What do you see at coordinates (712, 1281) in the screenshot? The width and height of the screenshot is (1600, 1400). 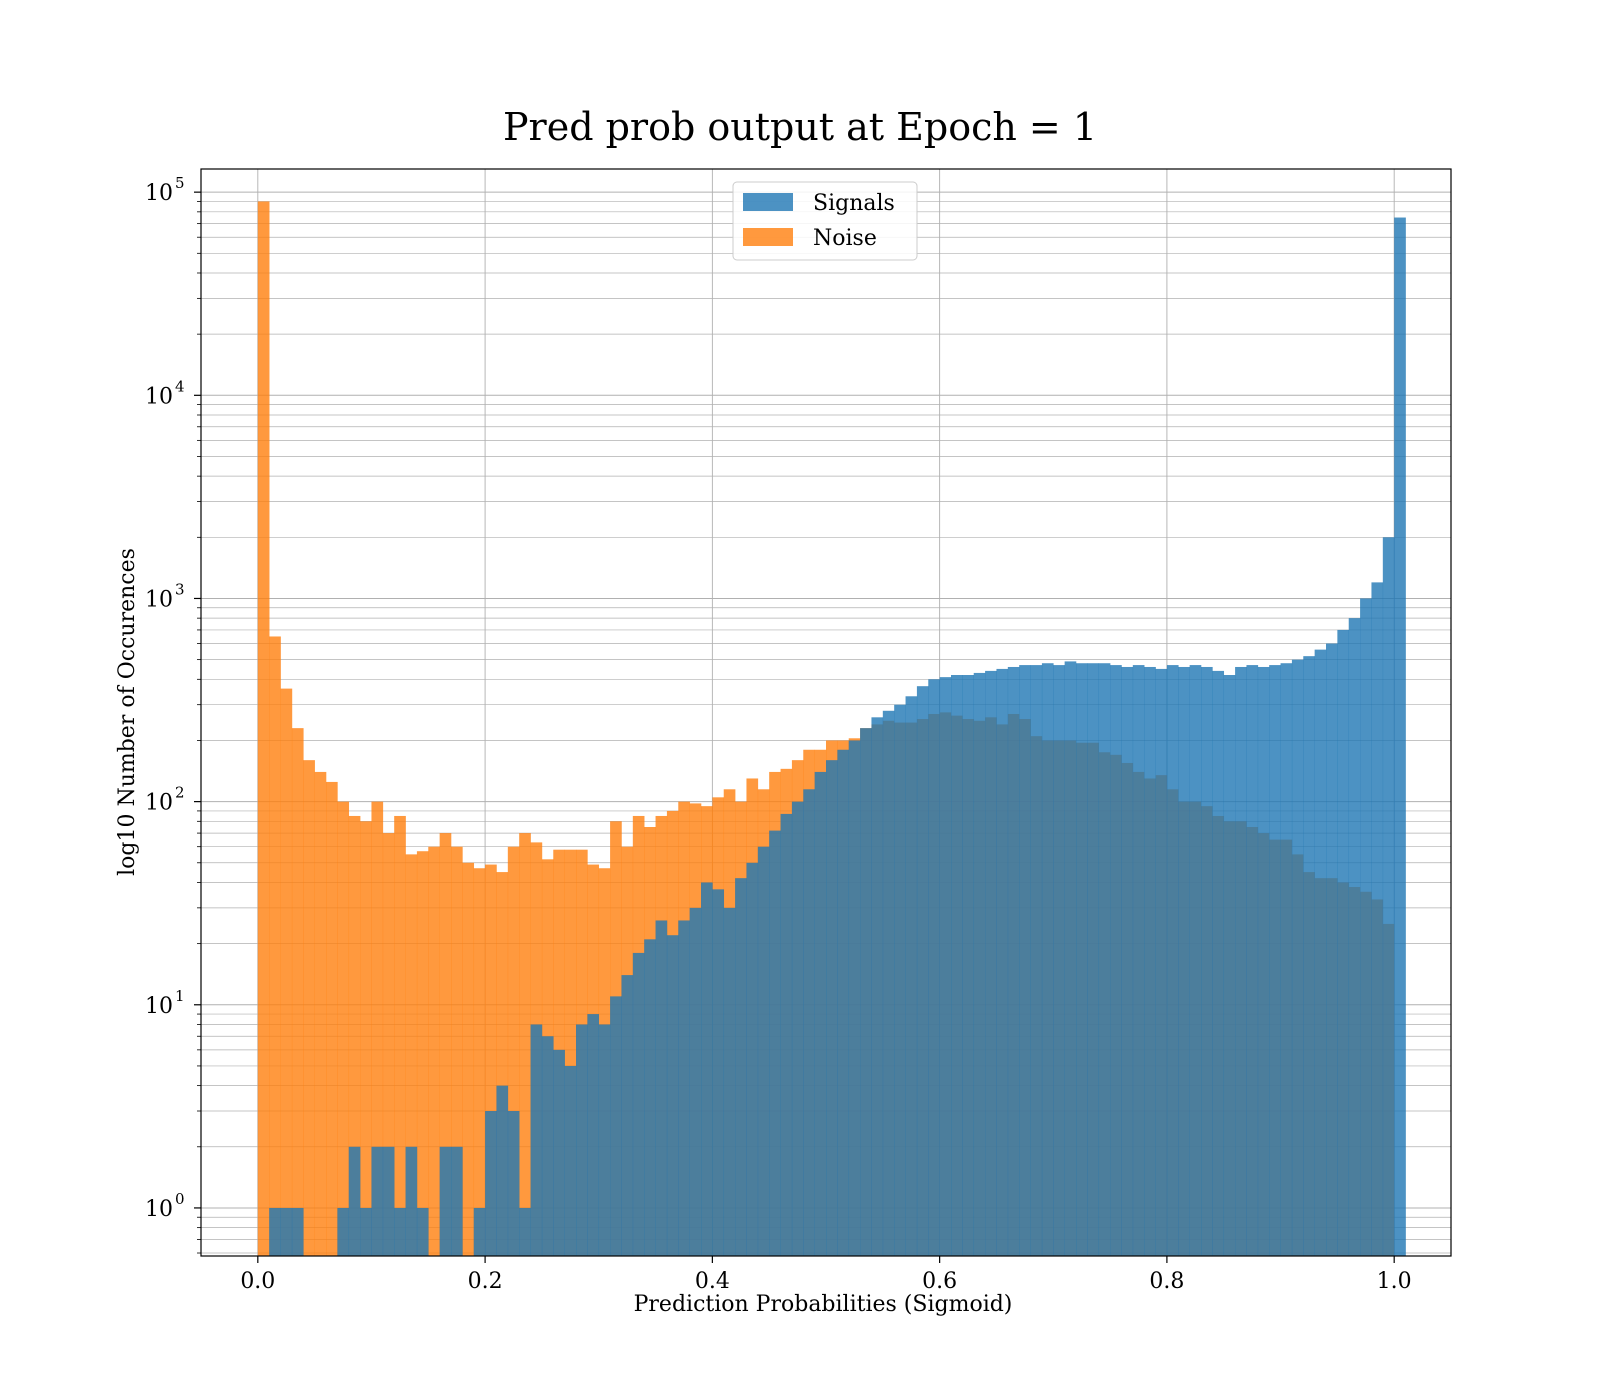 I see `x-tick-label: 0.4` at bounding box center [712, 1281].